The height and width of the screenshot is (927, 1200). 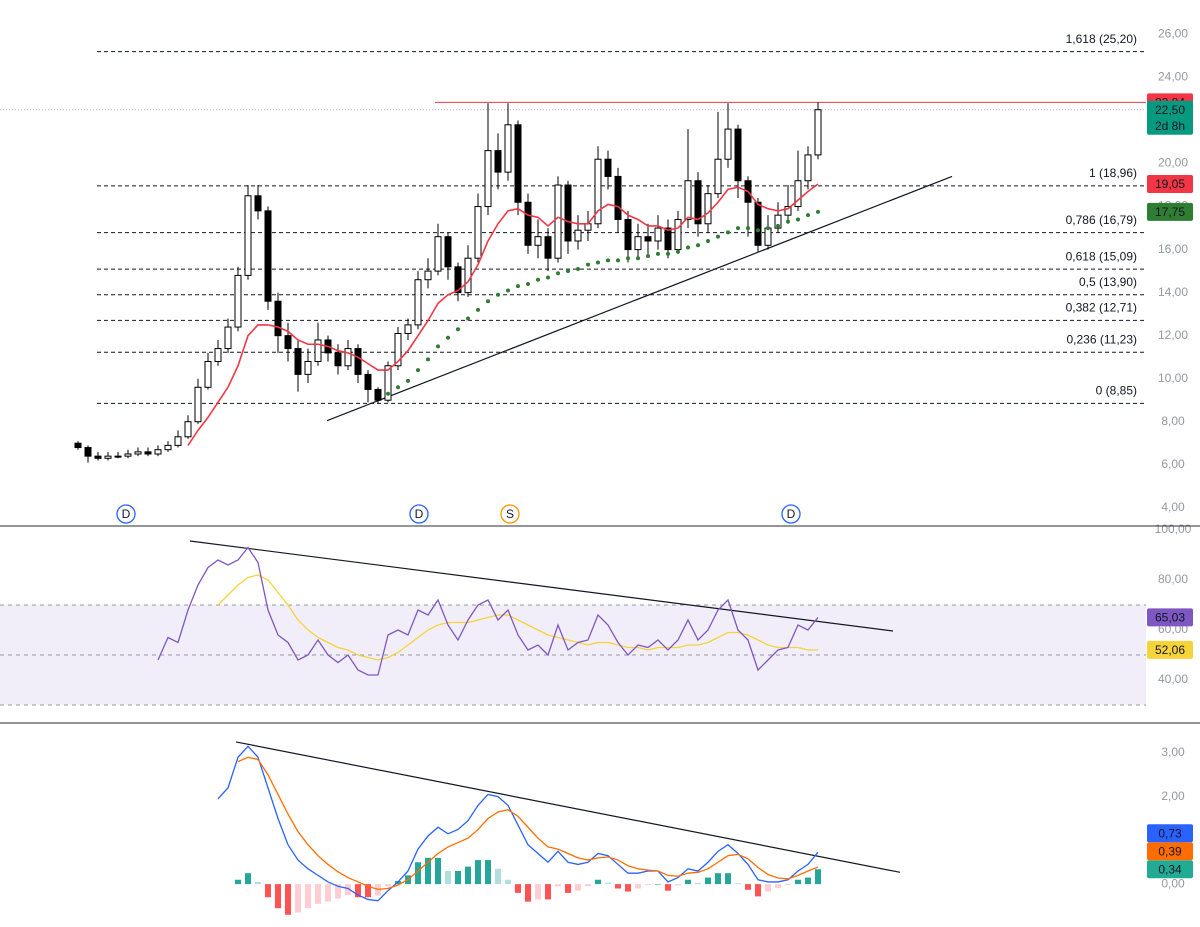 I want to click on y-tick-label: 16,00, so click(x=1173, y=249).